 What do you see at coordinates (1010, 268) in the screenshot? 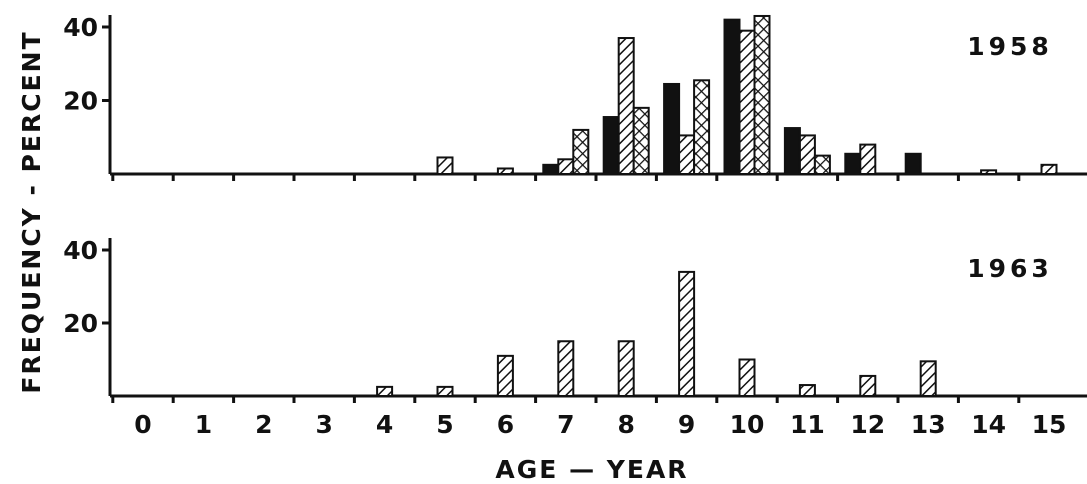
I see `year-label: 1963` at bounding box center [1010, 268].